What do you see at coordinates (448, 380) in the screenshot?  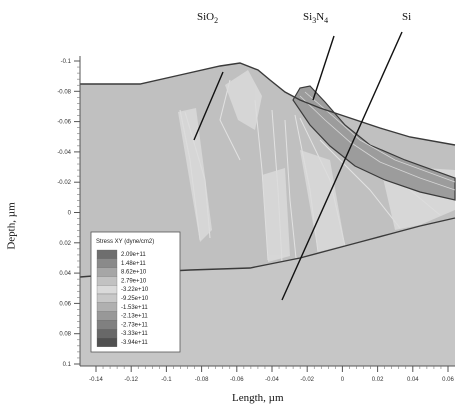 I see `x-tick-label: 0.06` at bounding box center [448, 380].